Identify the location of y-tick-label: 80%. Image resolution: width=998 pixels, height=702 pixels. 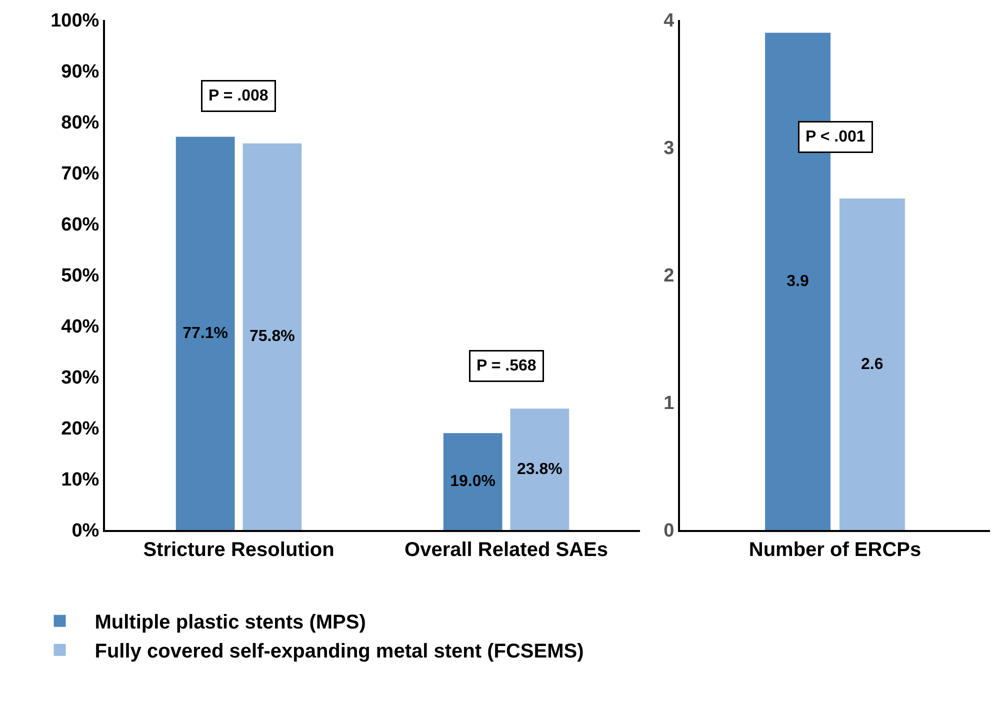
(80, 123).